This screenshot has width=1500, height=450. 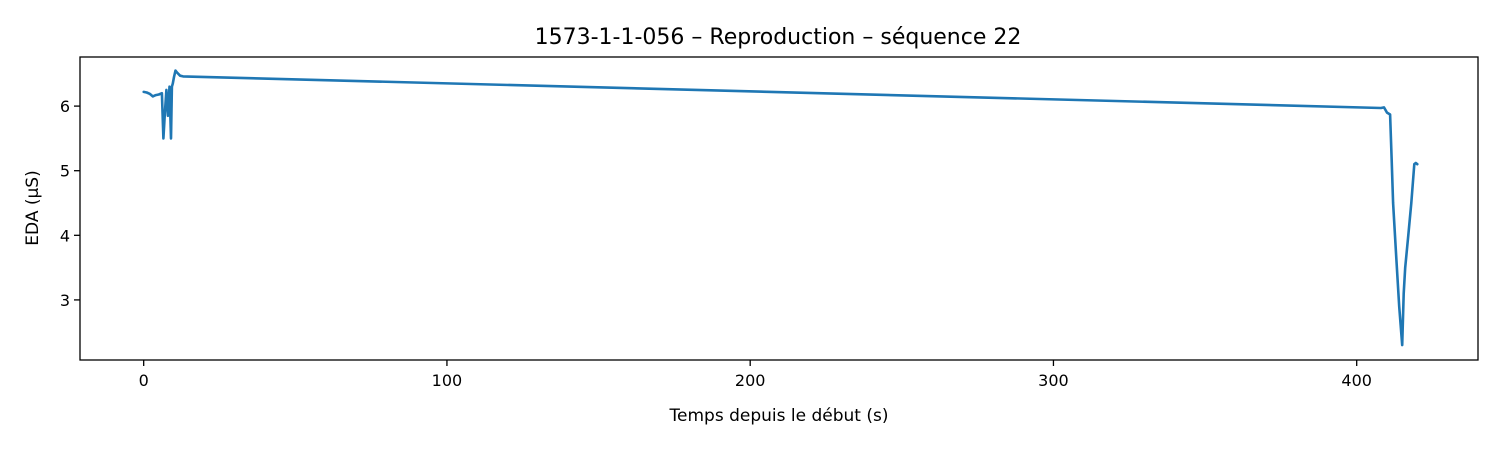 I want to click on y-tick-label: 6, so click(x=65, y=106).